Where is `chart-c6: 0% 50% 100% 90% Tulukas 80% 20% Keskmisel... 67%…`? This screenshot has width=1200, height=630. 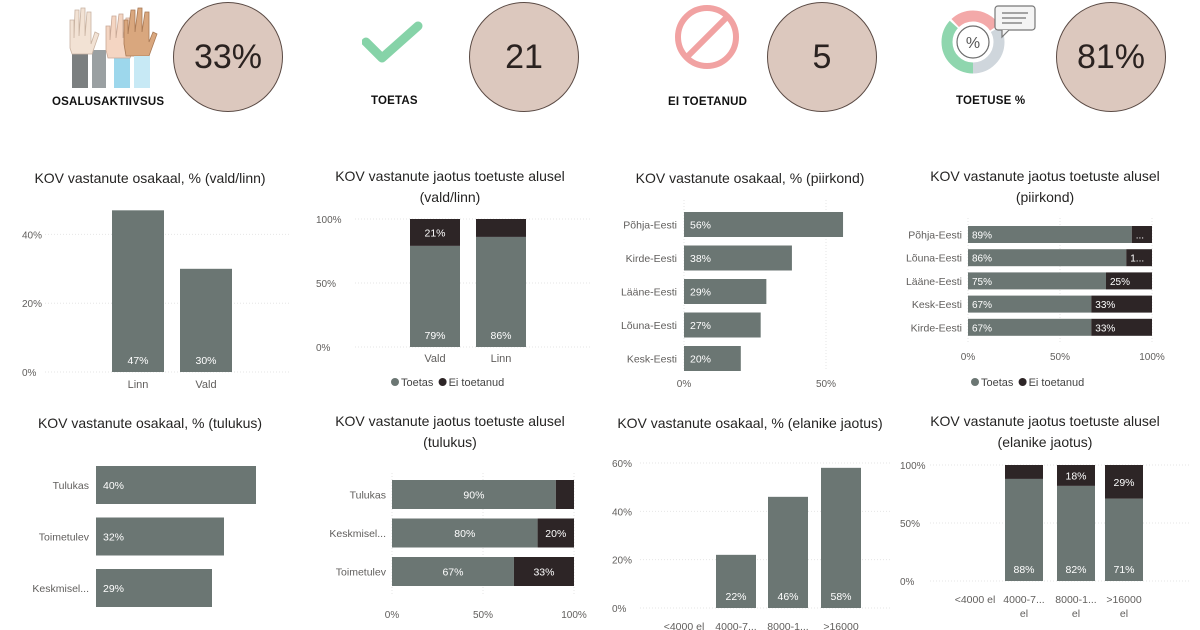
chart-c6: 0% 50% 100% 90% Tulukas 80% 20% Keskmisel... 67%… is located at coordinates (458, 547).